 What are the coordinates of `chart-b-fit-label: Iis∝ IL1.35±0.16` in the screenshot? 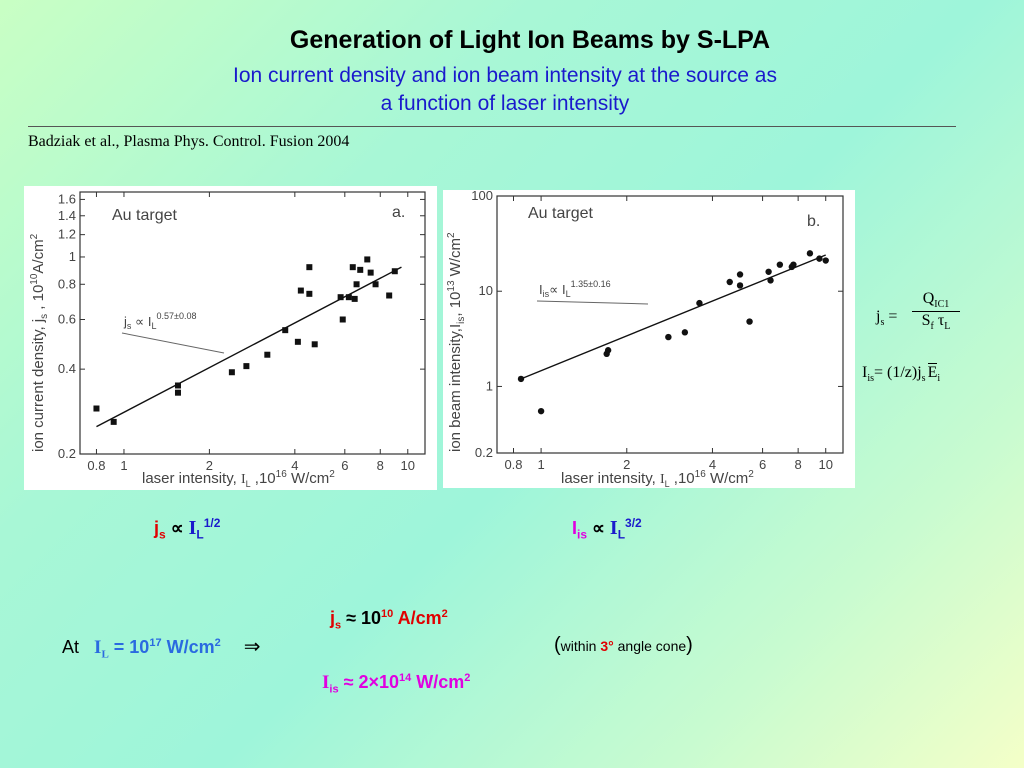 It's located at (575, 289).